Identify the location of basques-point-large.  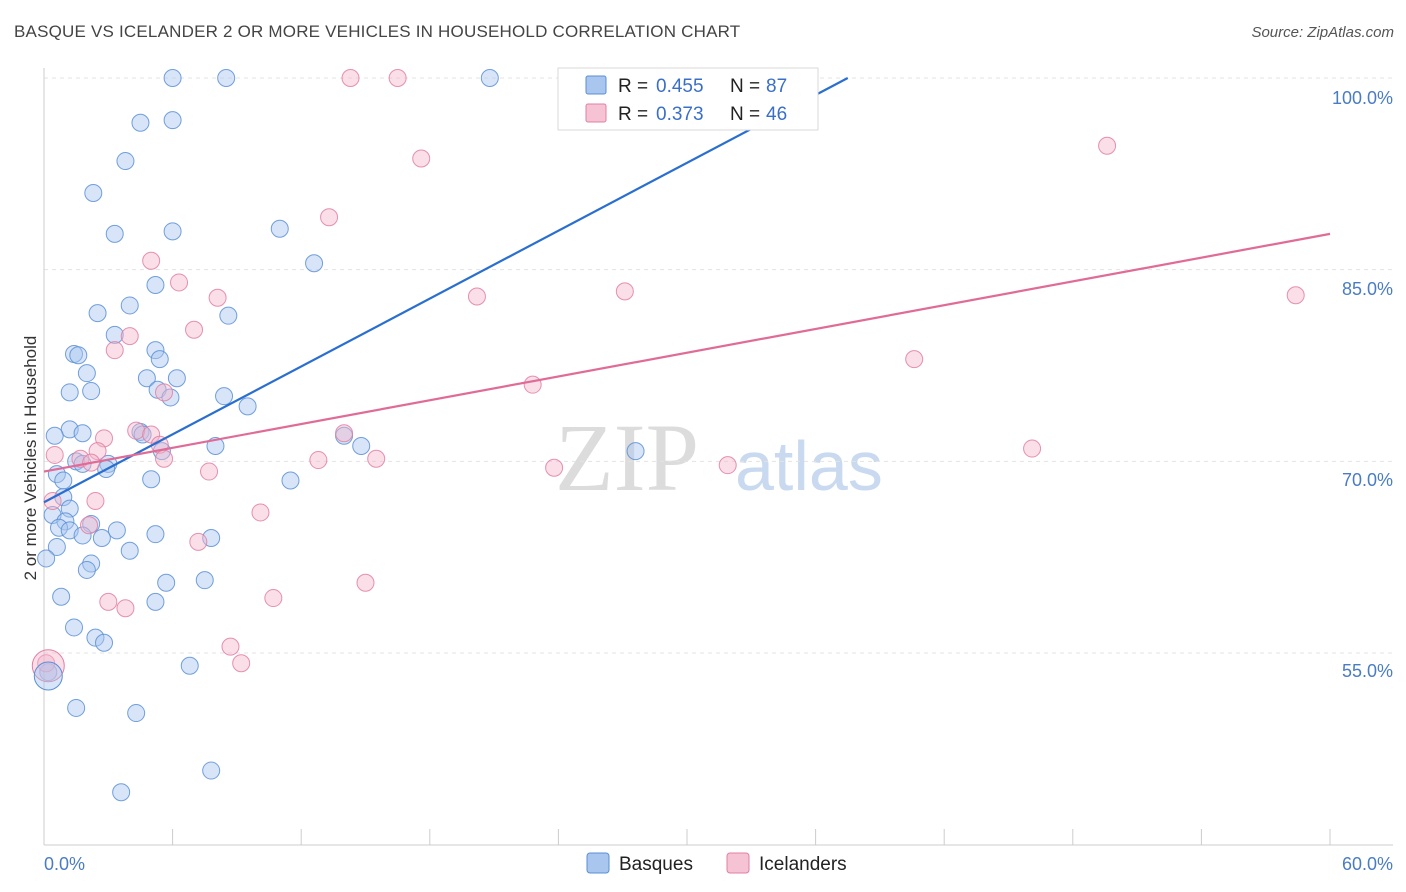
(48, 676).